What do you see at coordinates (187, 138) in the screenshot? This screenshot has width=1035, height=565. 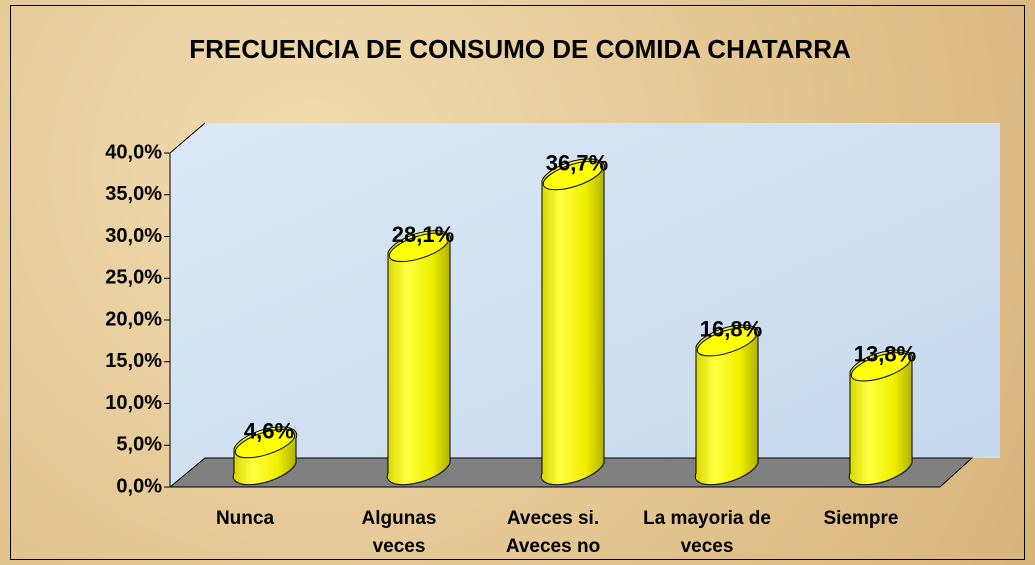 I see `wall-edge` at bounding box center [187, 138].